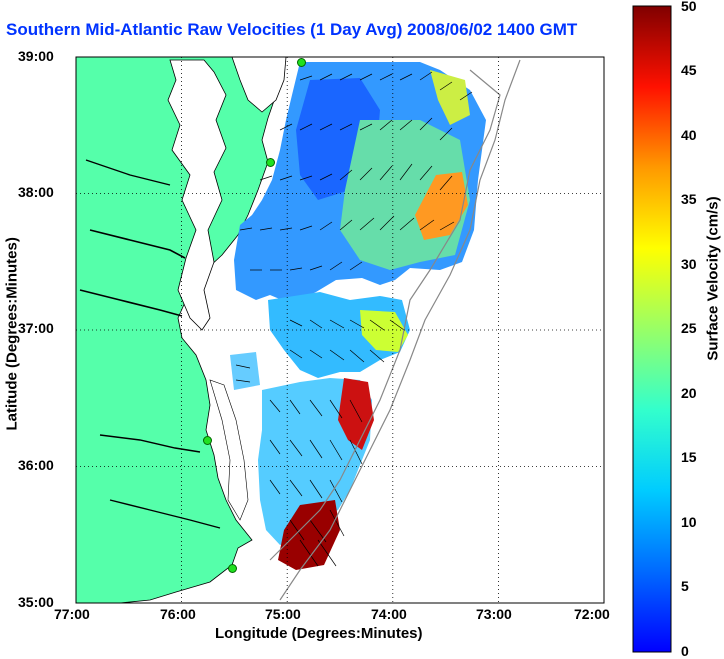 The width and height of the screenshot is (724, 659). I want to click on colorbar-tick: 25, so click(689, 328).